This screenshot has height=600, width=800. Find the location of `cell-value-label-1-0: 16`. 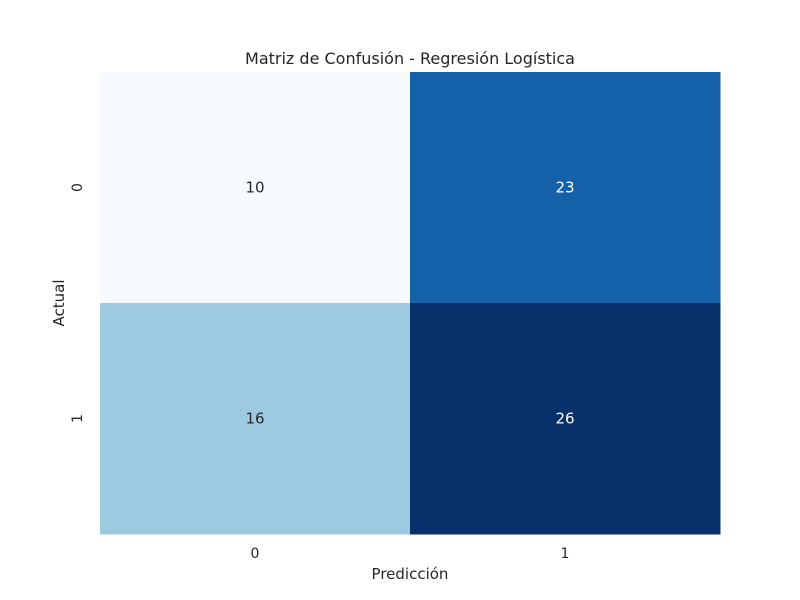

cell-value-label-1-0: 16 is located at coordinates (254, 419).